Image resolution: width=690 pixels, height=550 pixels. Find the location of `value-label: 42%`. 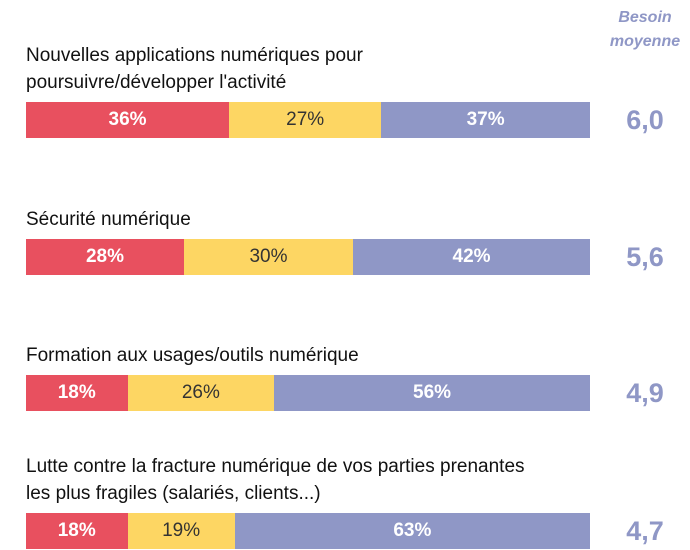

value-label: 42% is located at coordinates (471, 256).